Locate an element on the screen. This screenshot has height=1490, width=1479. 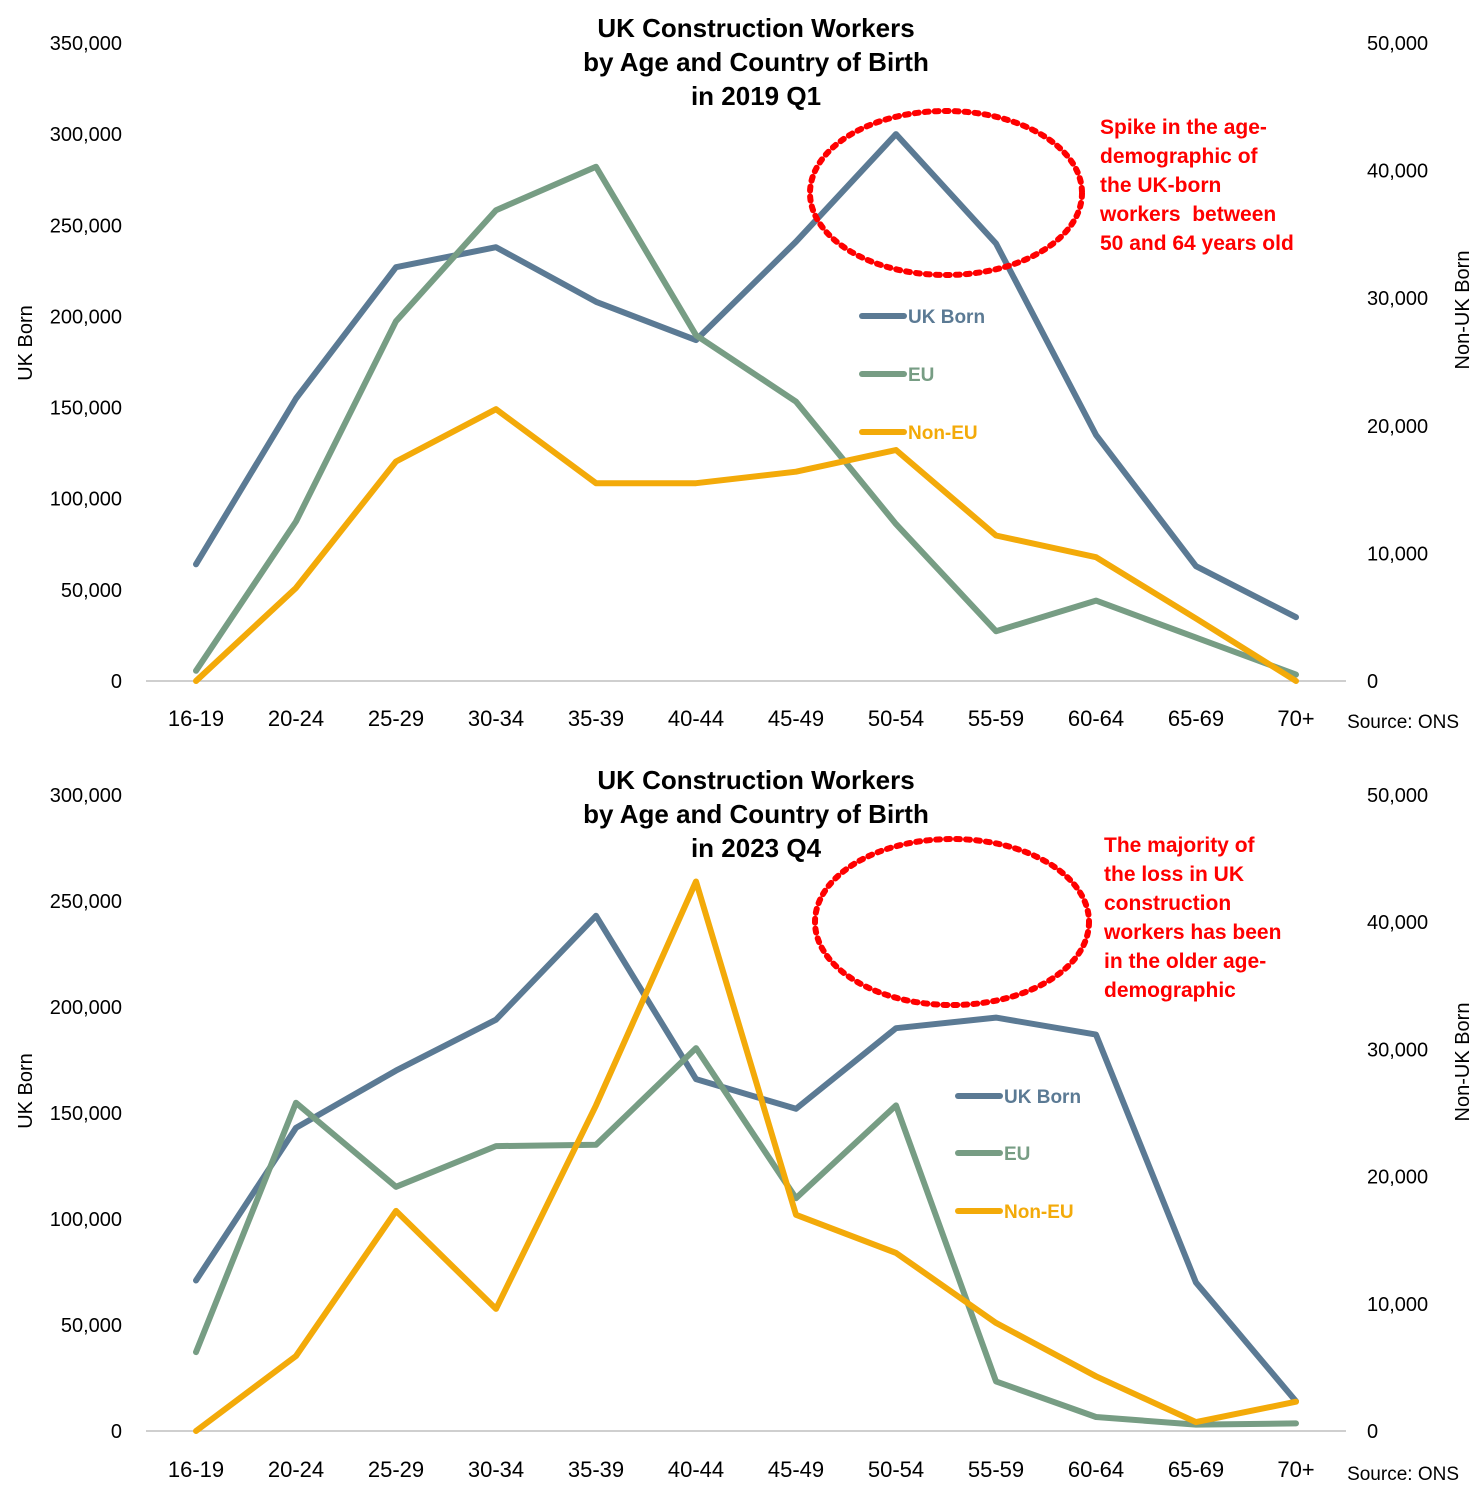
annotation-line: Spike in the age- is located at coordinates (1183, 127).